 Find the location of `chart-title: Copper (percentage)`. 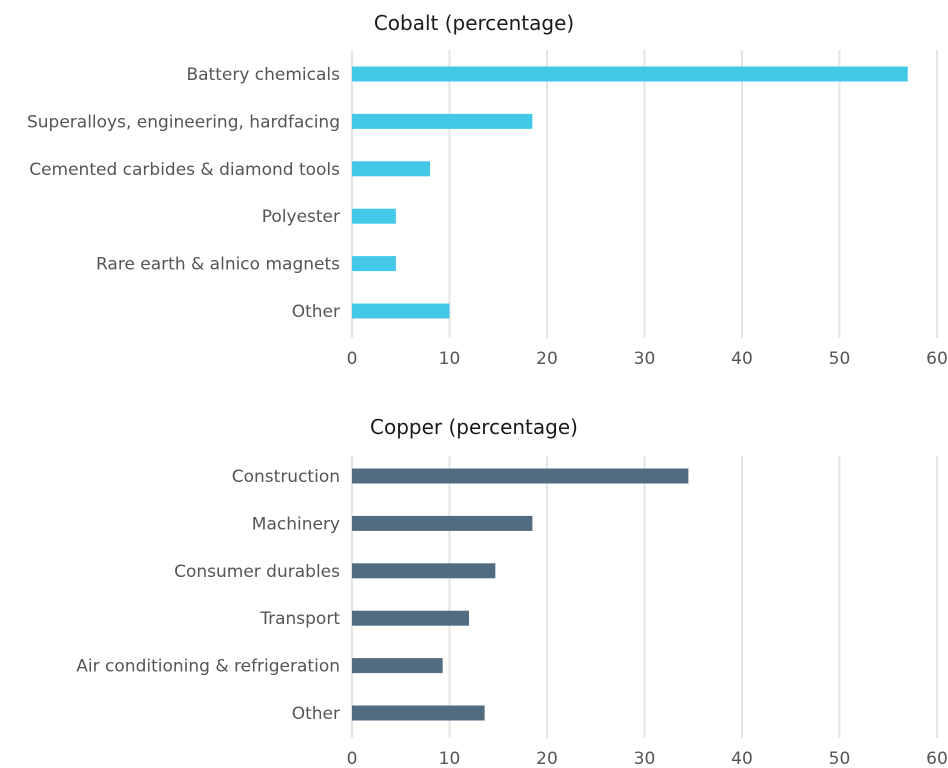

chart-title: Copper (percentage) is located at coordinates (474, 427).